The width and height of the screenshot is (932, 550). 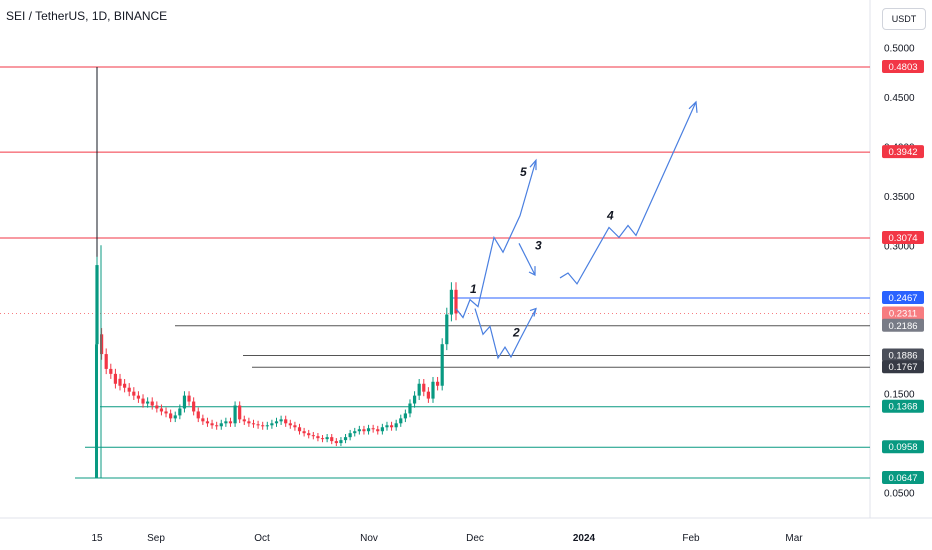 I want to click on price-tag-label: 0.0647, so click(x=902, y=478).